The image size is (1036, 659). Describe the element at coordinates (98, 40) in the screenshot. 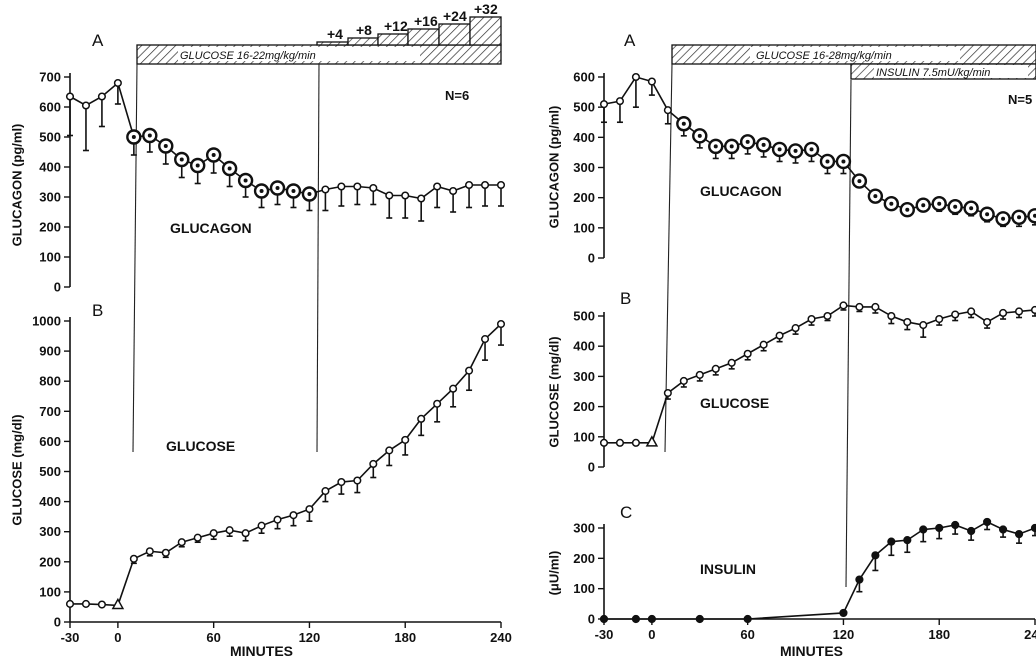

I see `panel-letter: A` at that location.